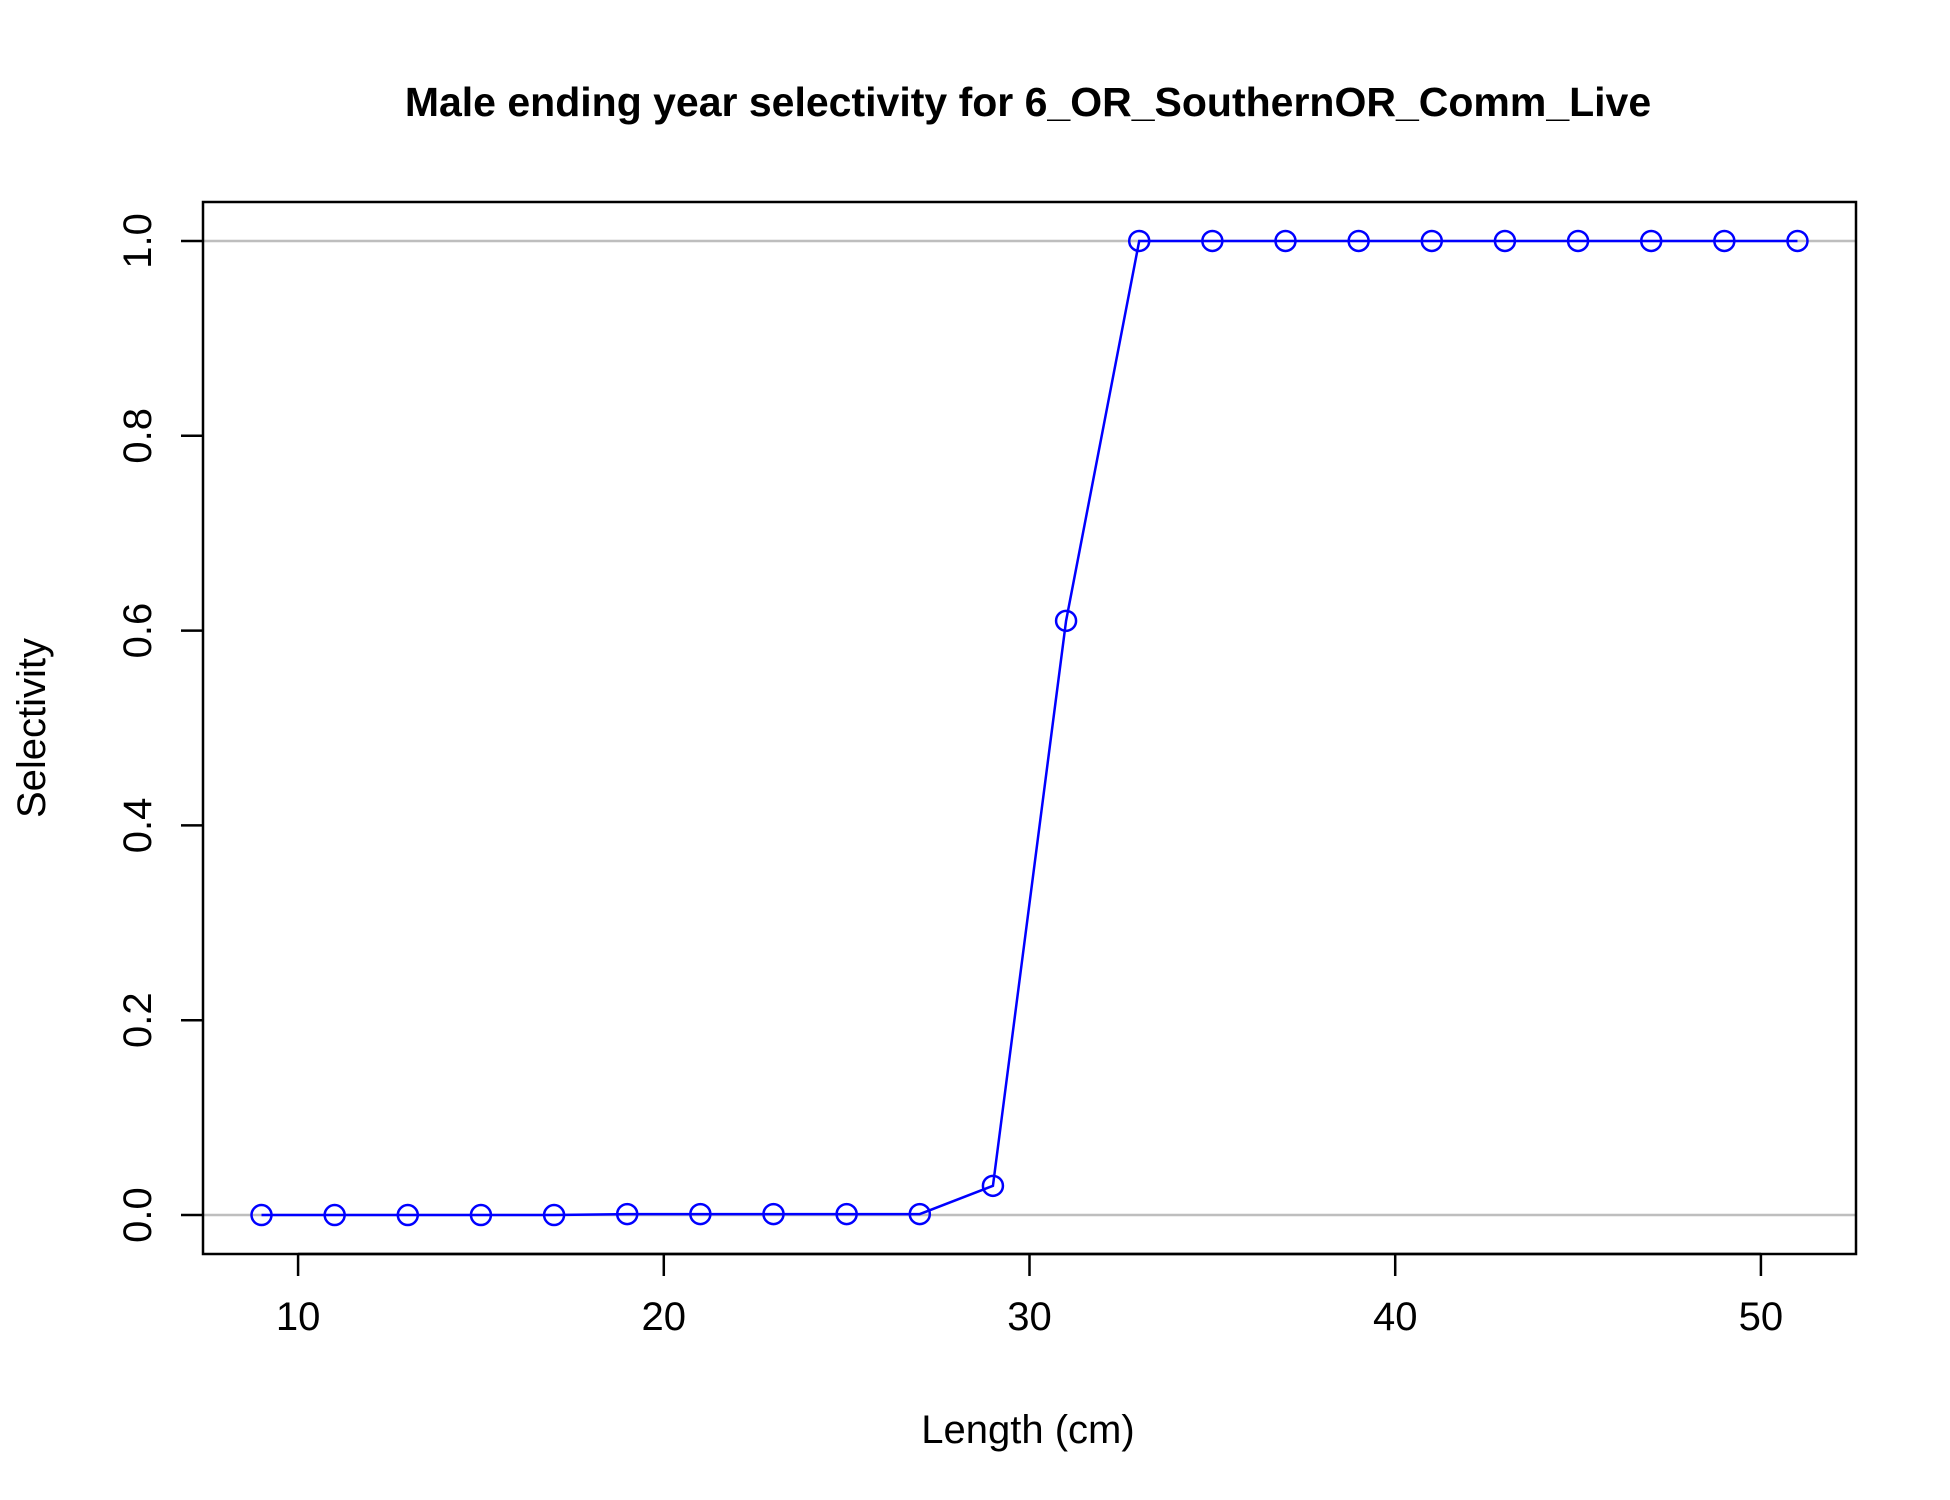  I want to click on x-tick-label-1: 20, so click(664, 1317).